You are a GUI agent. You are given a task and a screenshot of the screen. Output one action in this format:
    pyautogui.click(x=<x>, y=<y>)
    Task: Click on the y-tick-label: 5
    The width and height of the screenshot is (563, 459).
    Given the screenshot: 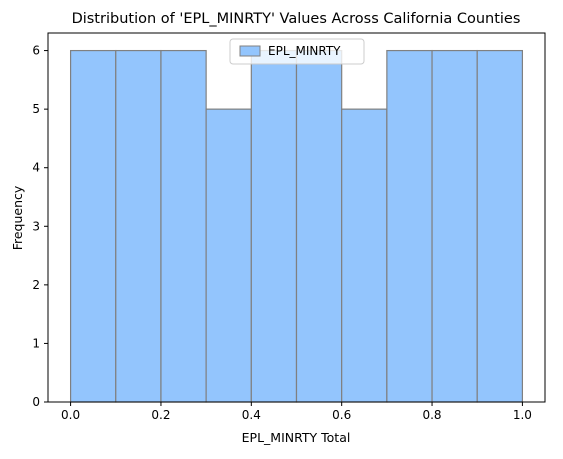 What is the action you would take?
    pyautogui.click(x=36, y=109)
    